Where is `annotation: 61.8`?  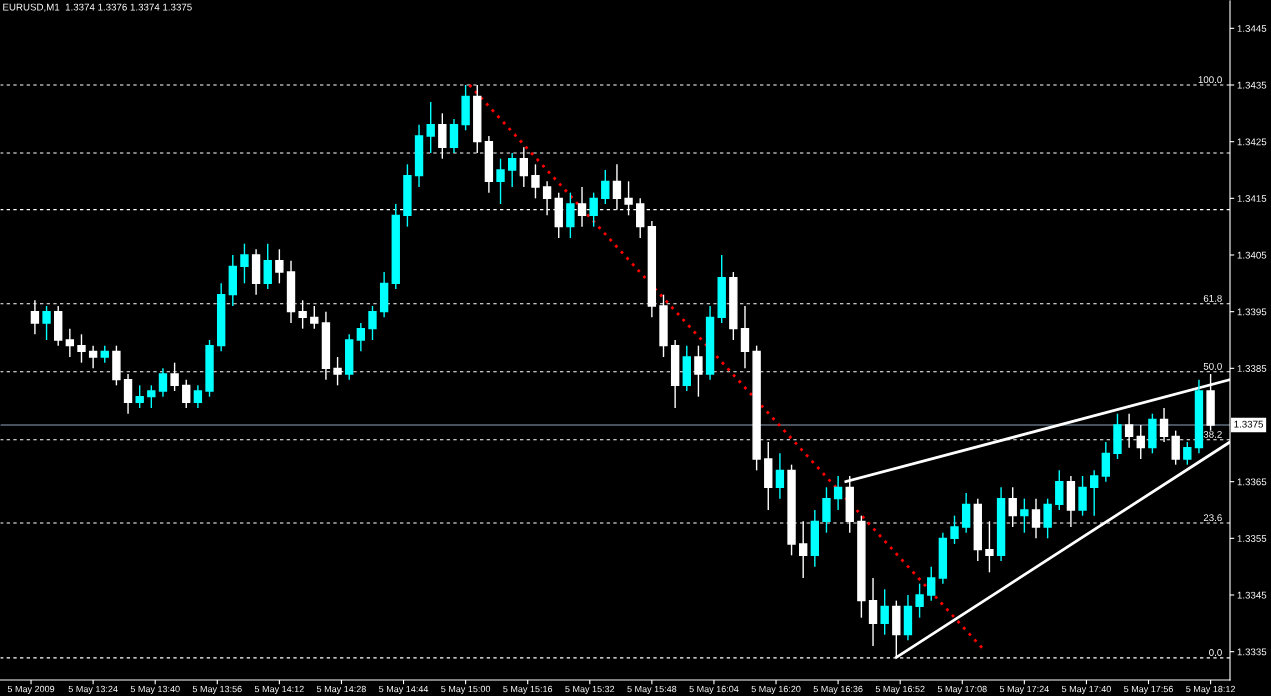
annotation: 61.8 is located at coordinates (1212, 298).